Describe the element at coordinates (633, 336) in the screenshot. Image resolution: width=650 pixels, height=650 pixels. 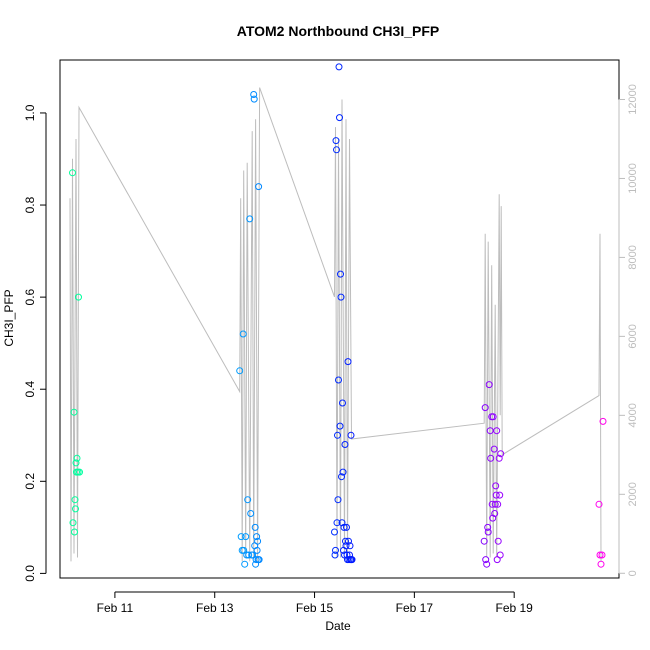
I see `y2-tick-label: 6000` at that location.